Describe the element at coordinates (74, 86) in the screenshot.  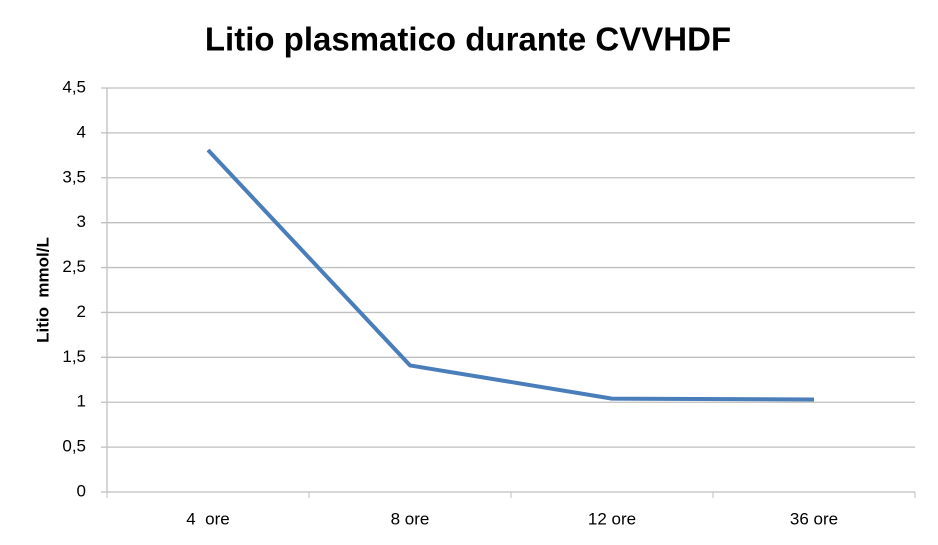
I see `y-tick-label: 4,5` at that location.